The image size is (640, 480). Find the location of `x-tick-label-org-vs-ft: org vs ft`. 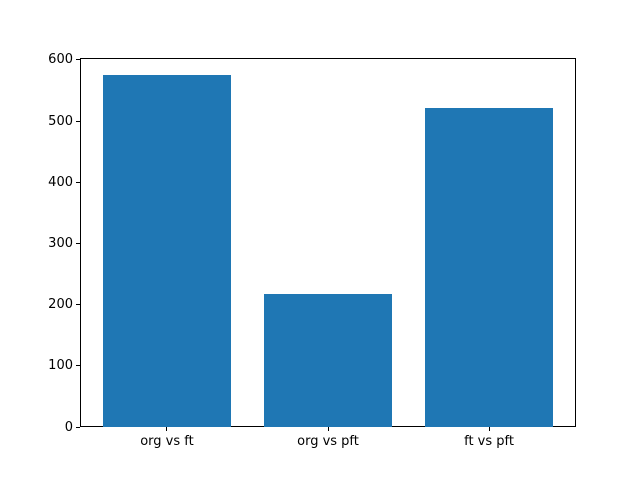

x-tick-label-org-vs-ft: org vs ft is located at coordinates (167, 442).